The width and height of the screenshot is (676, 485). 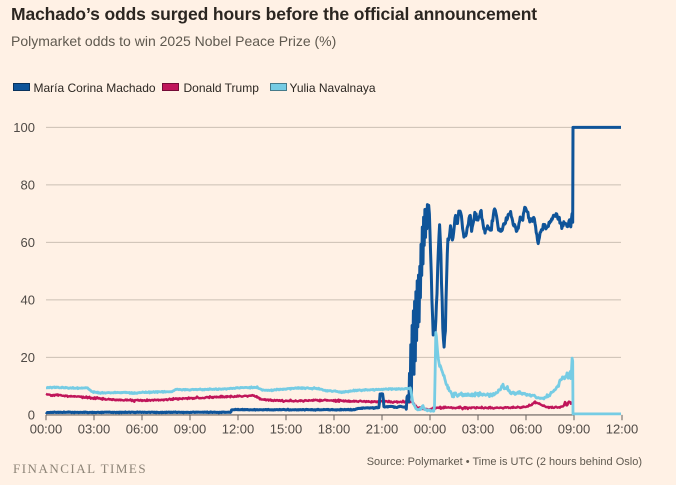 I want to click on svg-text: 18:00, so click(x=334, y=429).